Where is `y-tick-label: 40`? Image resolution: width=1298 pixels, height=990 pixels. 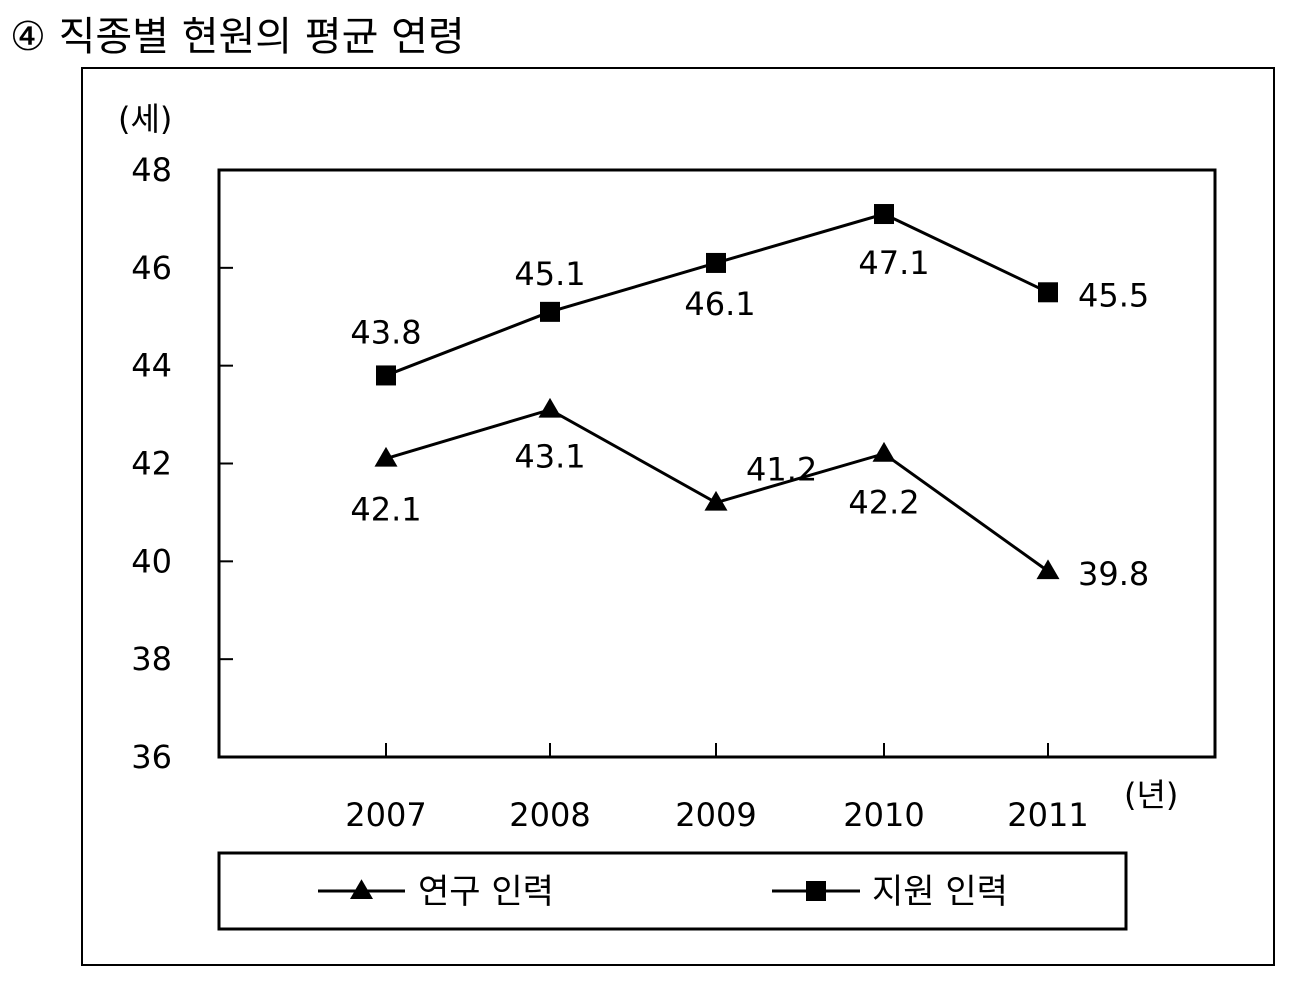
y-tick-label: 40 is located at coordinates (151, 561).